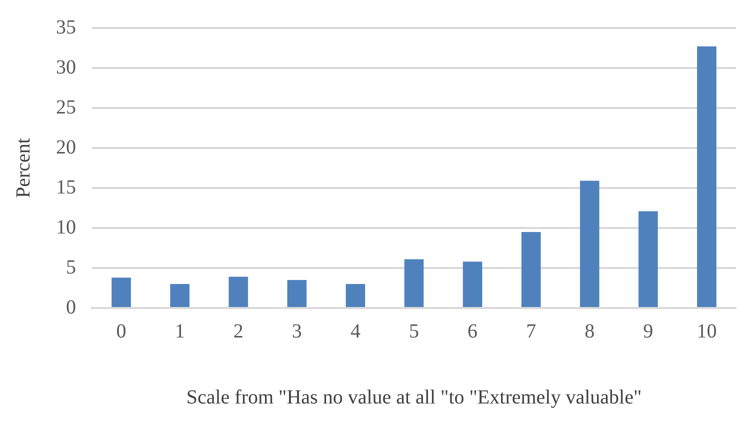 The height and width of the screenshot is (434, 754). Describe the element at coordinates (297, 331) in the screenshot. I see `x-tick-label: 3` at that location.